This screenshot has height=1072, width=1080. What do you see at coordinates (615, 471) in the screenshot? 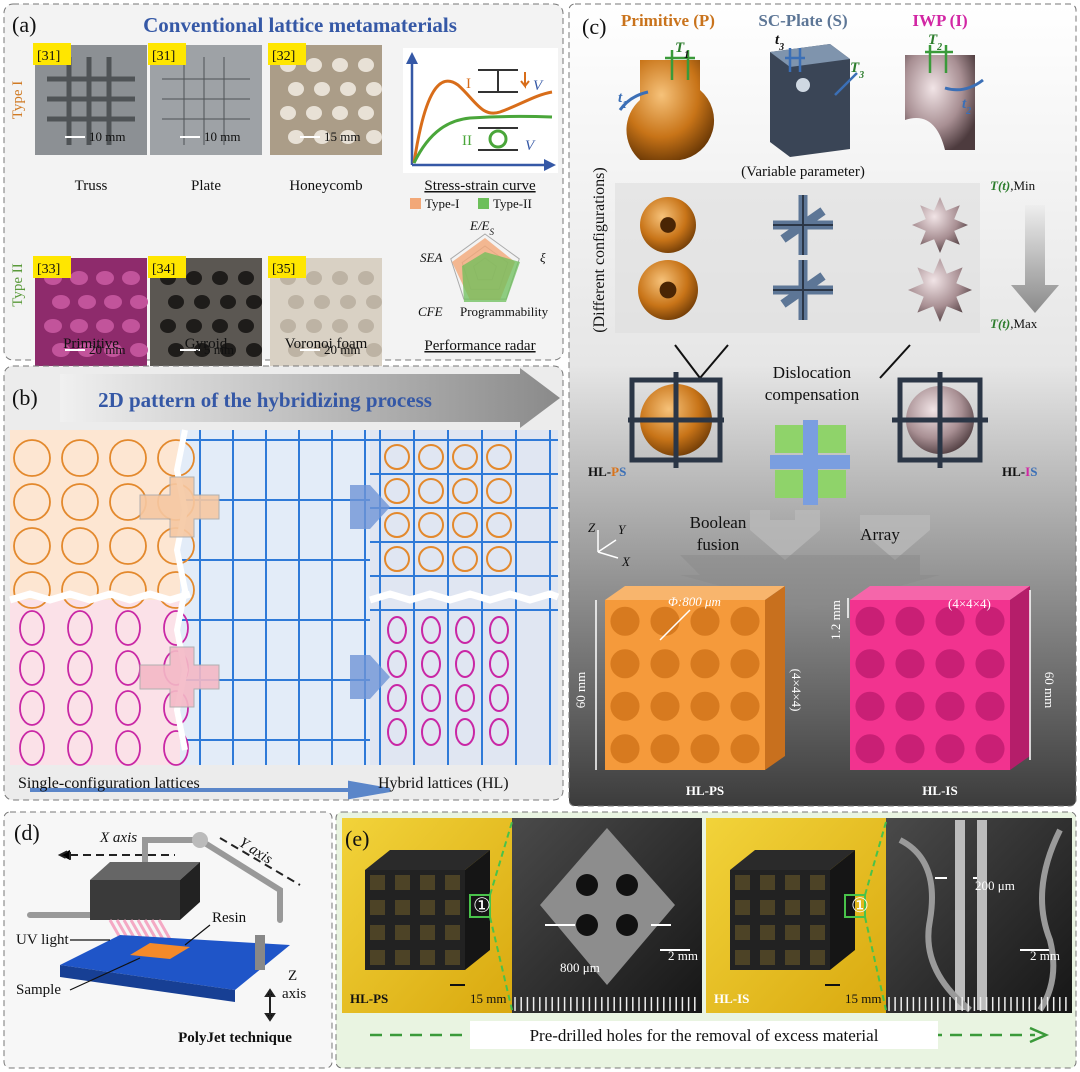
I see `hybrid-label: P` at bounding box center [615, 471].